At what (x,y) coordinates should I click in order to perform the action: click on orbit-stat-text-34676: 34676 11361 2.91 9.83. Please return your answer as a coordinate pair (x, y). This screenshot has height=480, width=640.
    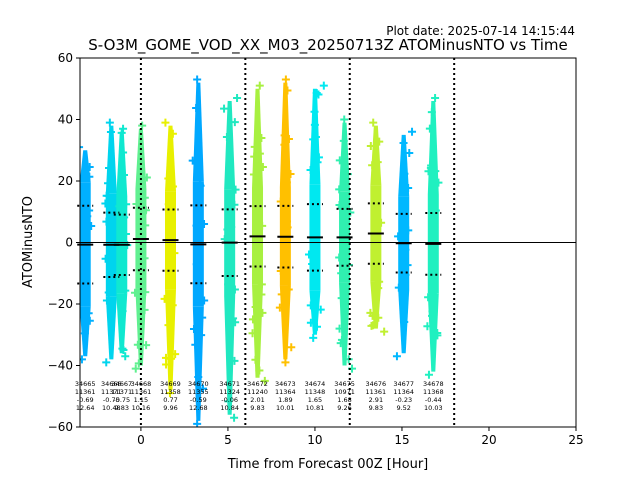
    Looking at the image, I should click on (376, 396).